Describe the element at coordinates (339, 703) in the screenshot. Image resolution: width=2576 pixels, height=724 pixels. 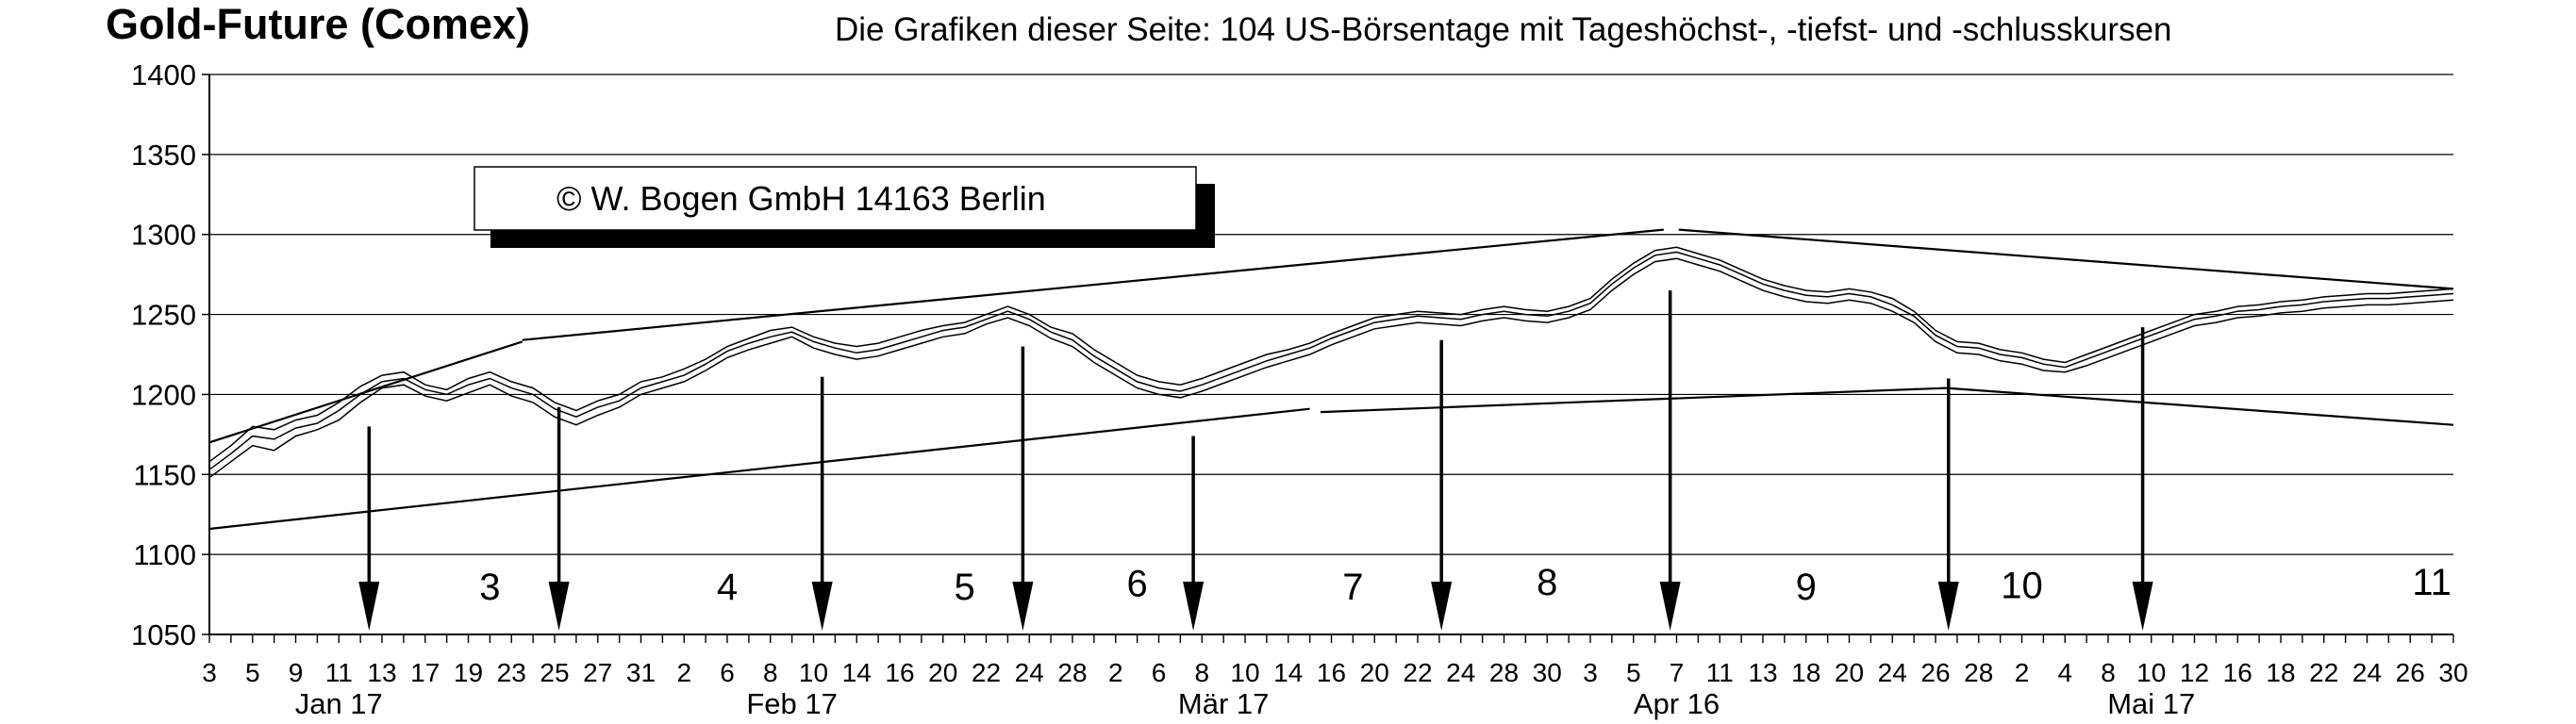
I see `month-label: Jan 17` at that location.